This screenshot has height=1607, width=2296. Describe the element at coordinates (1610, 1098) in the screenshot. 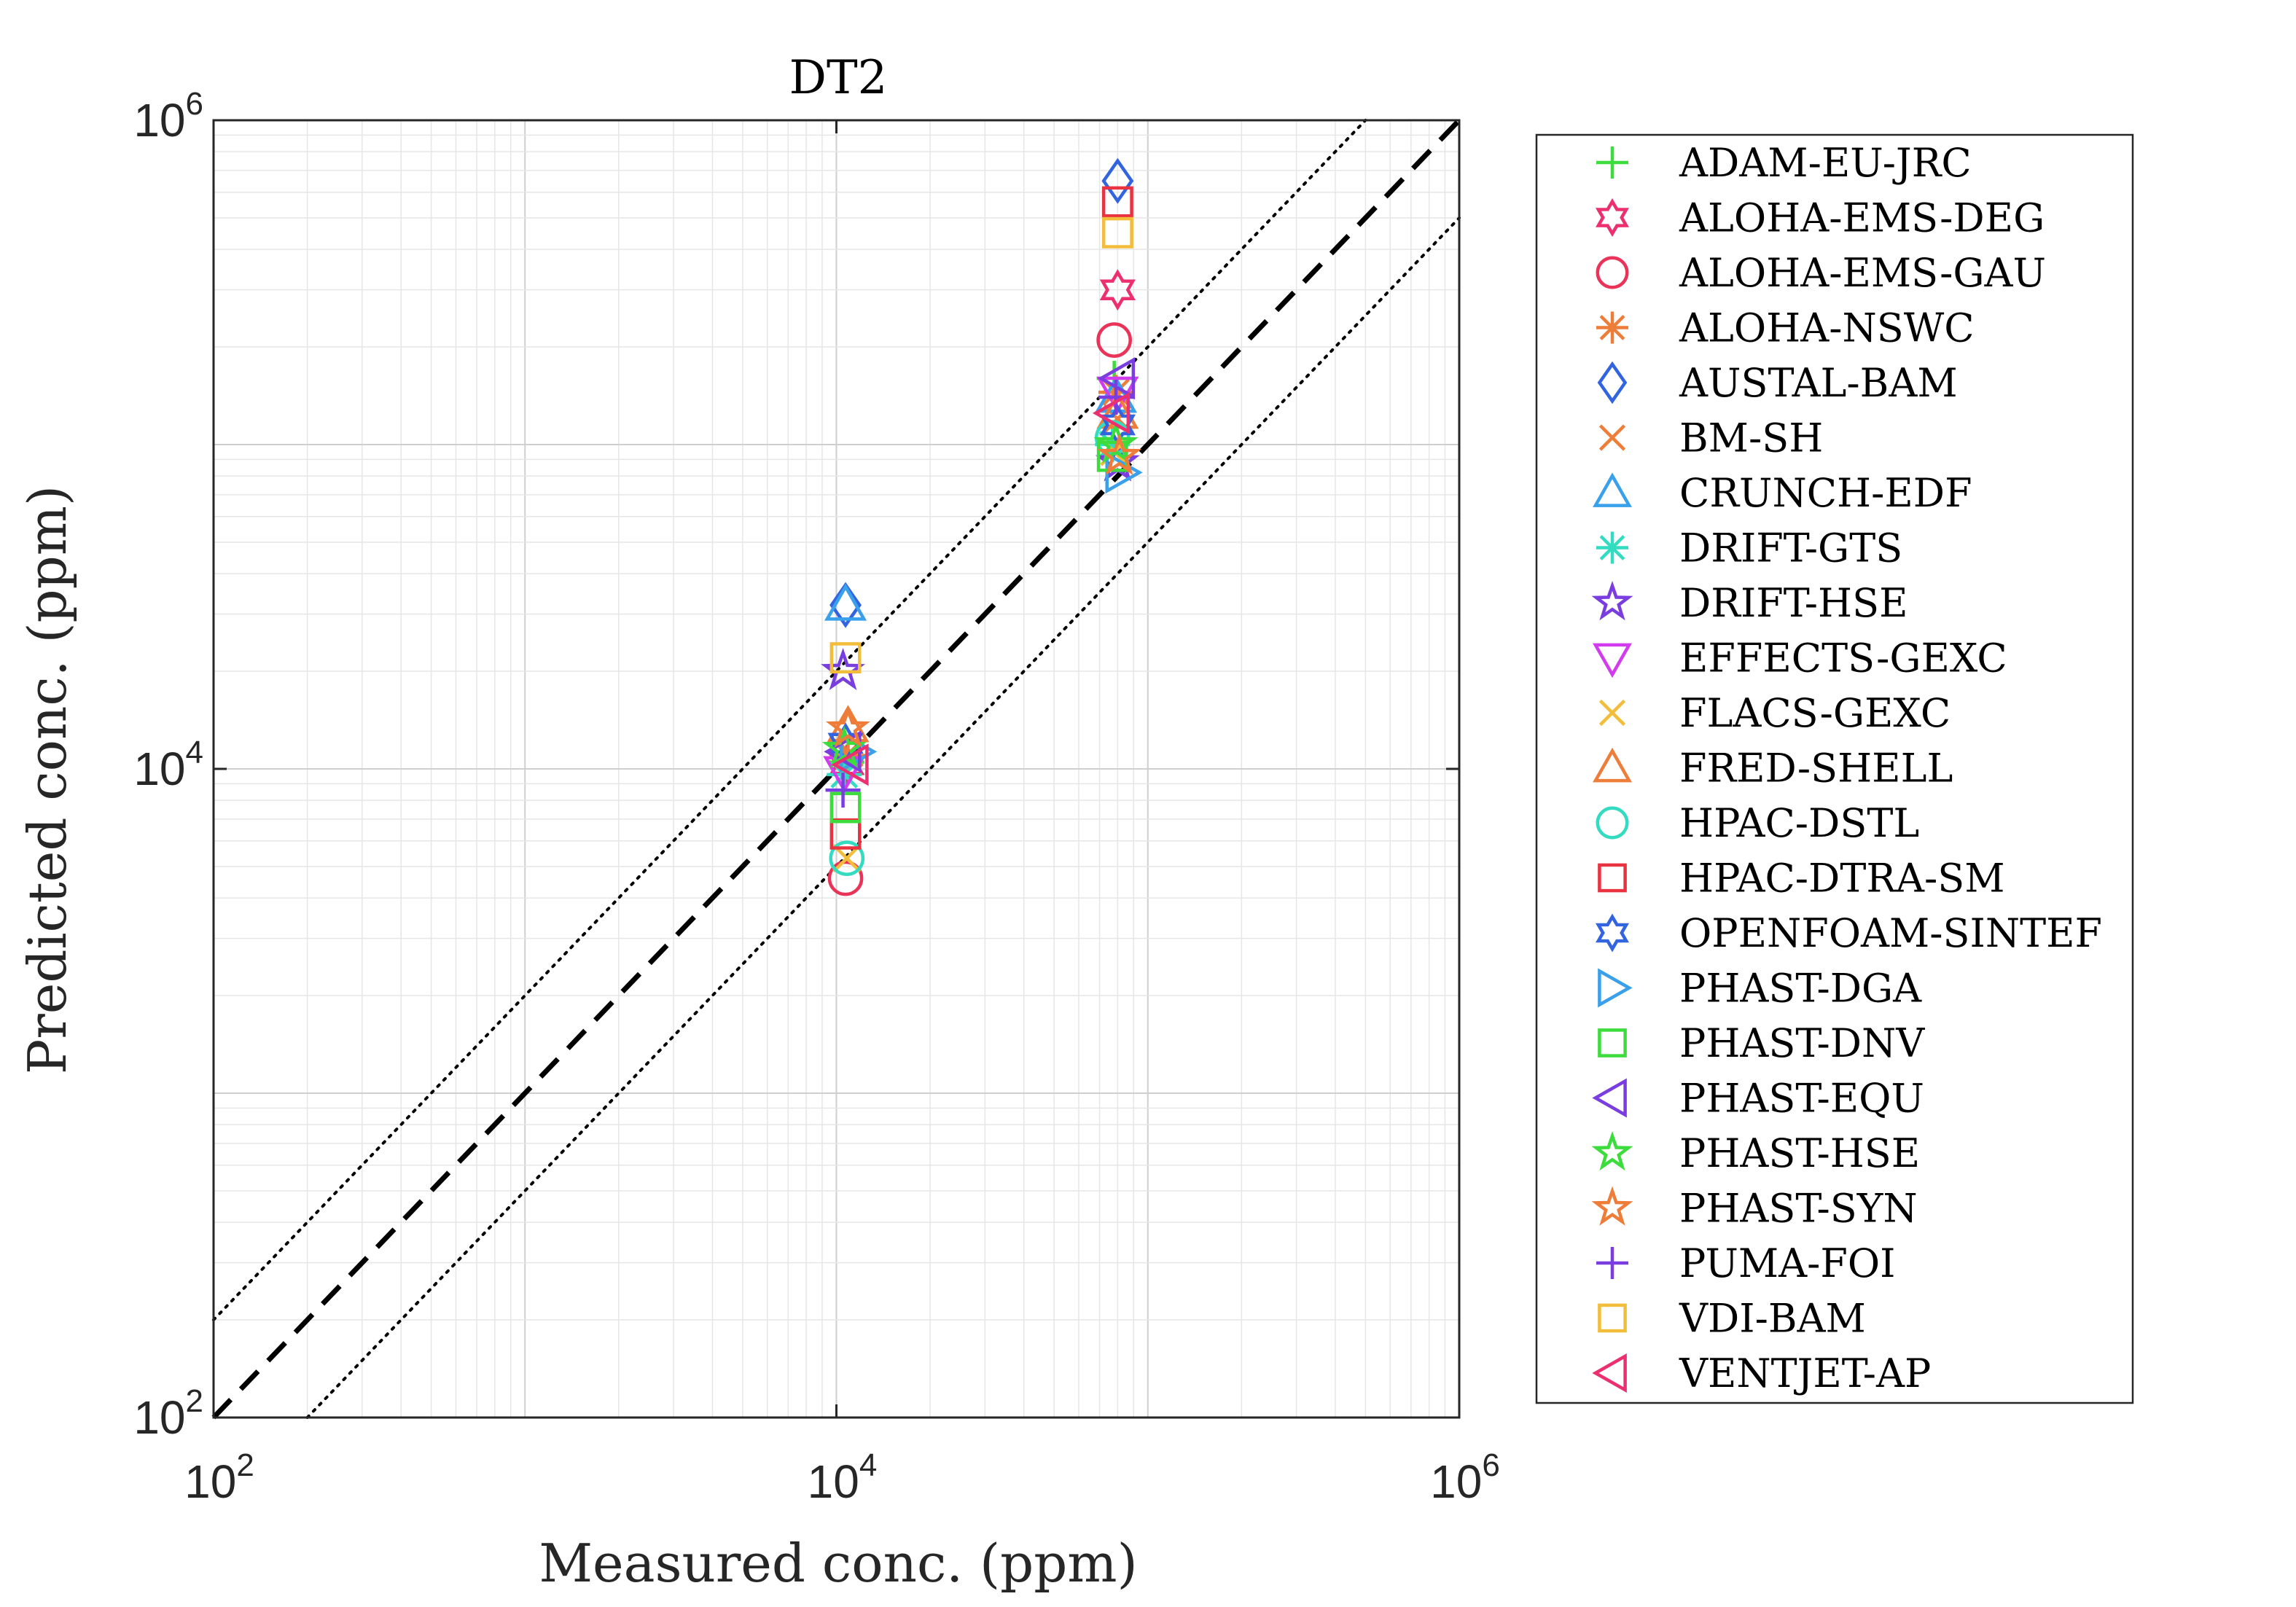

I see `legend-marker-phast-equ` at that location.